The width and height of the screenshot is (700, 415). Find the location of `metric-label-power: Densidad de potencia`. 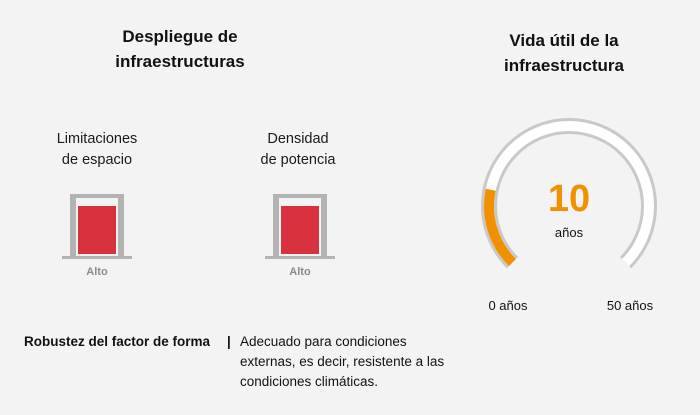

metric-label-power: Densidad de potencia is located at coordinates (298, 150).